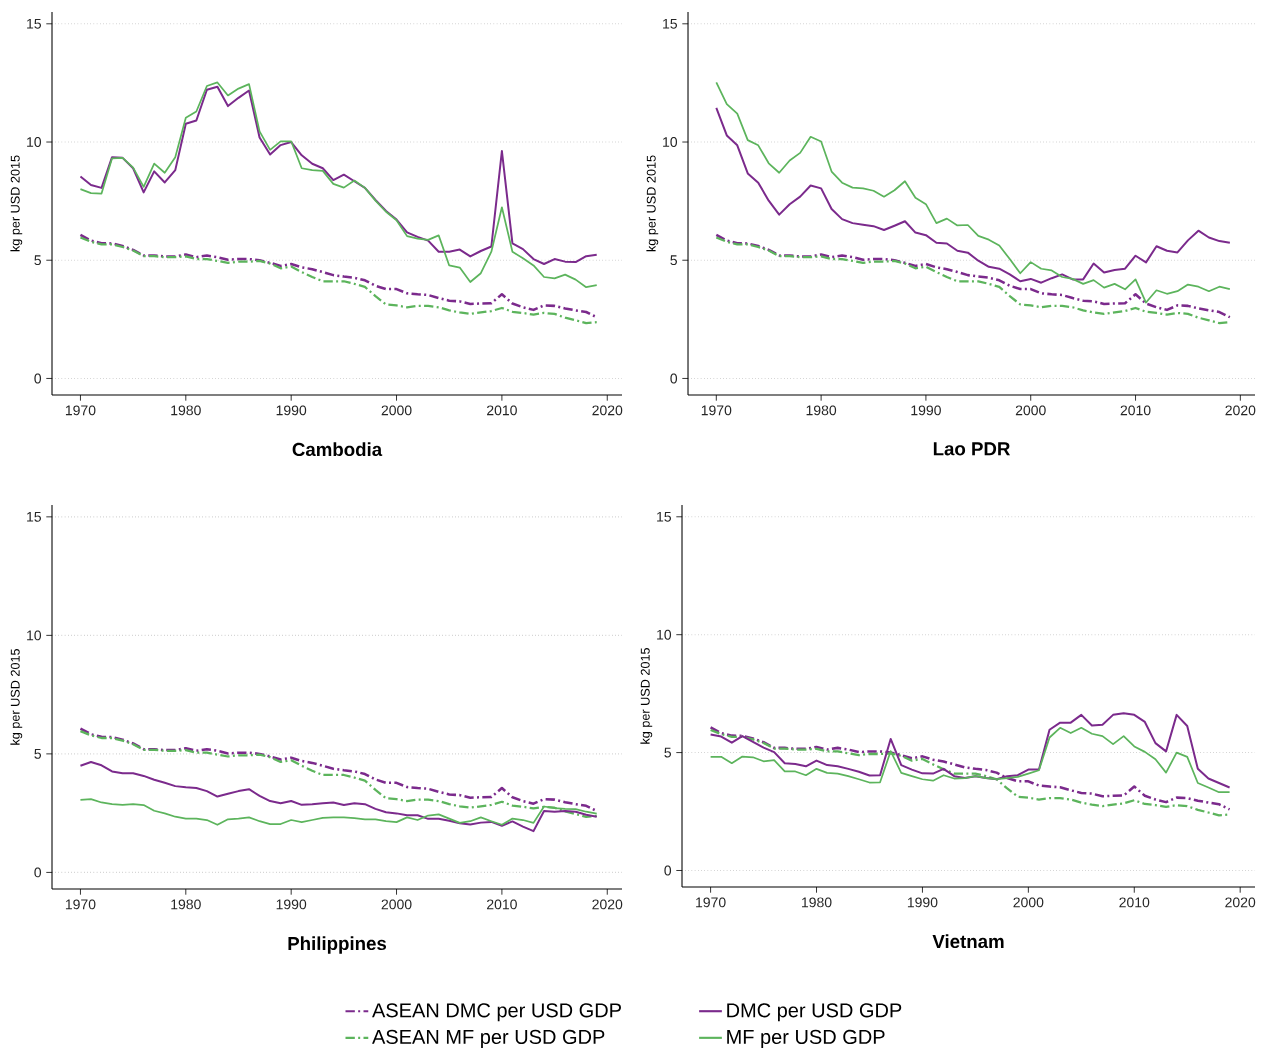  Describe the element at coordinates (968, 941) in the screenshot. I see `text: Vietnam` at that location.